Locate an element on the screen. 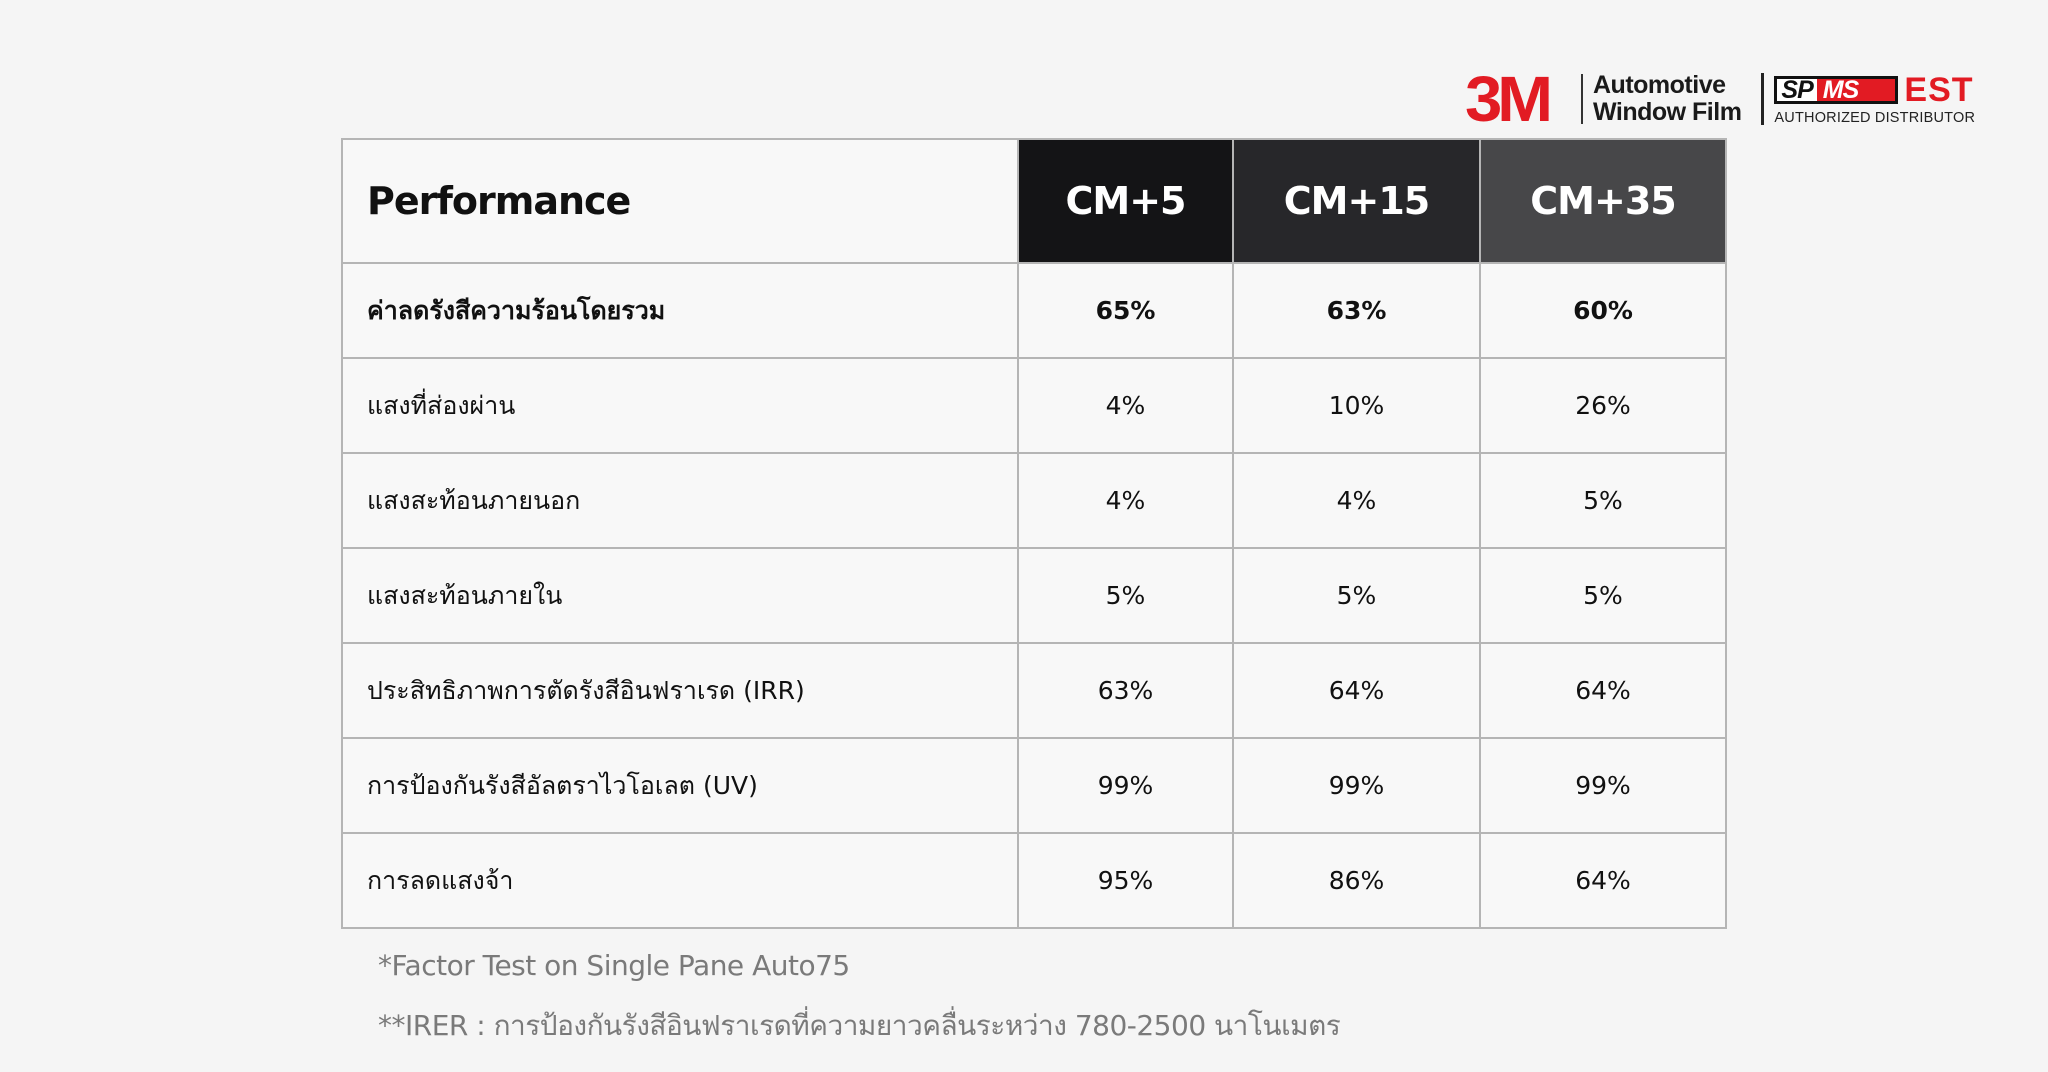 Image resolution: width=2048 pixels, height=1072 pixels. cell-value: 86% is located at coordinates (1356, 880).